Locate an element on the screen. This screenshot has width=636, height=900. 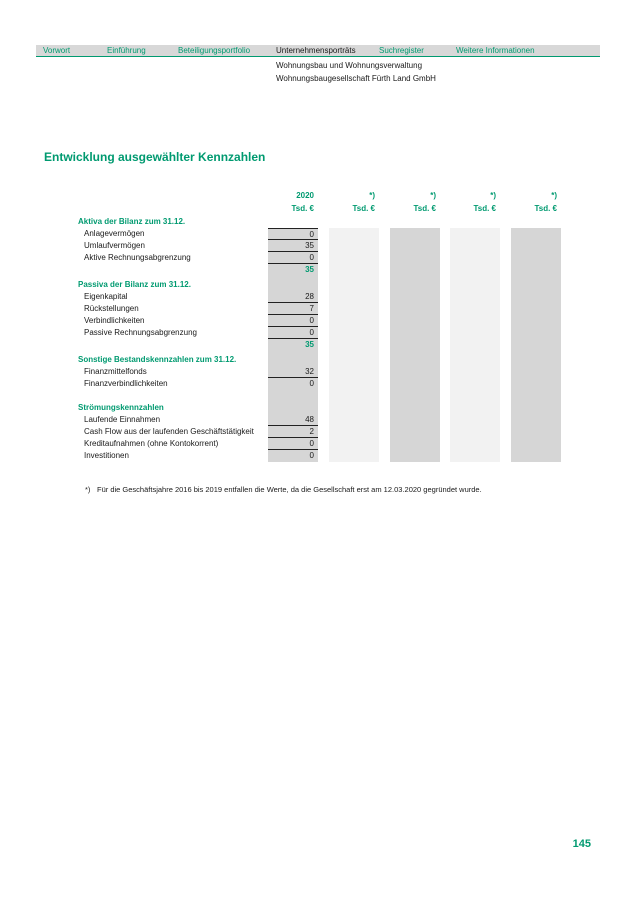
table-row: Laufende Einnahmen 48 is located at coordinates (302, 420).